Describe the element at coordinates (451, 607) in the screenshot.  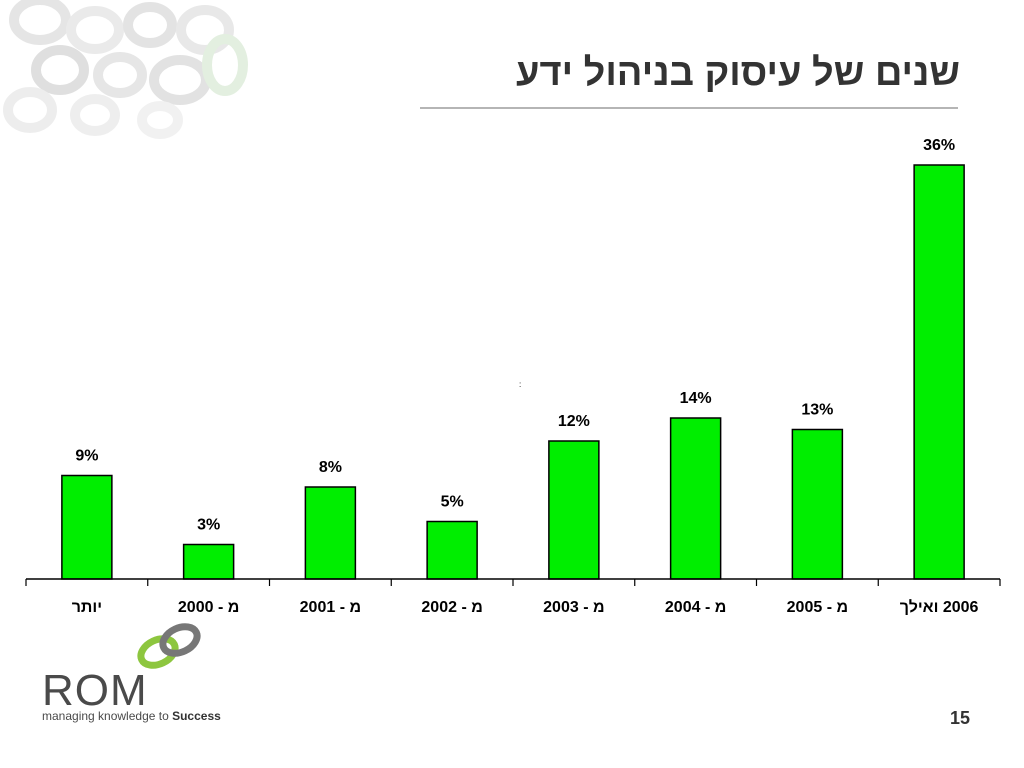
I see `category-label-4: מ - 2002` at that location.